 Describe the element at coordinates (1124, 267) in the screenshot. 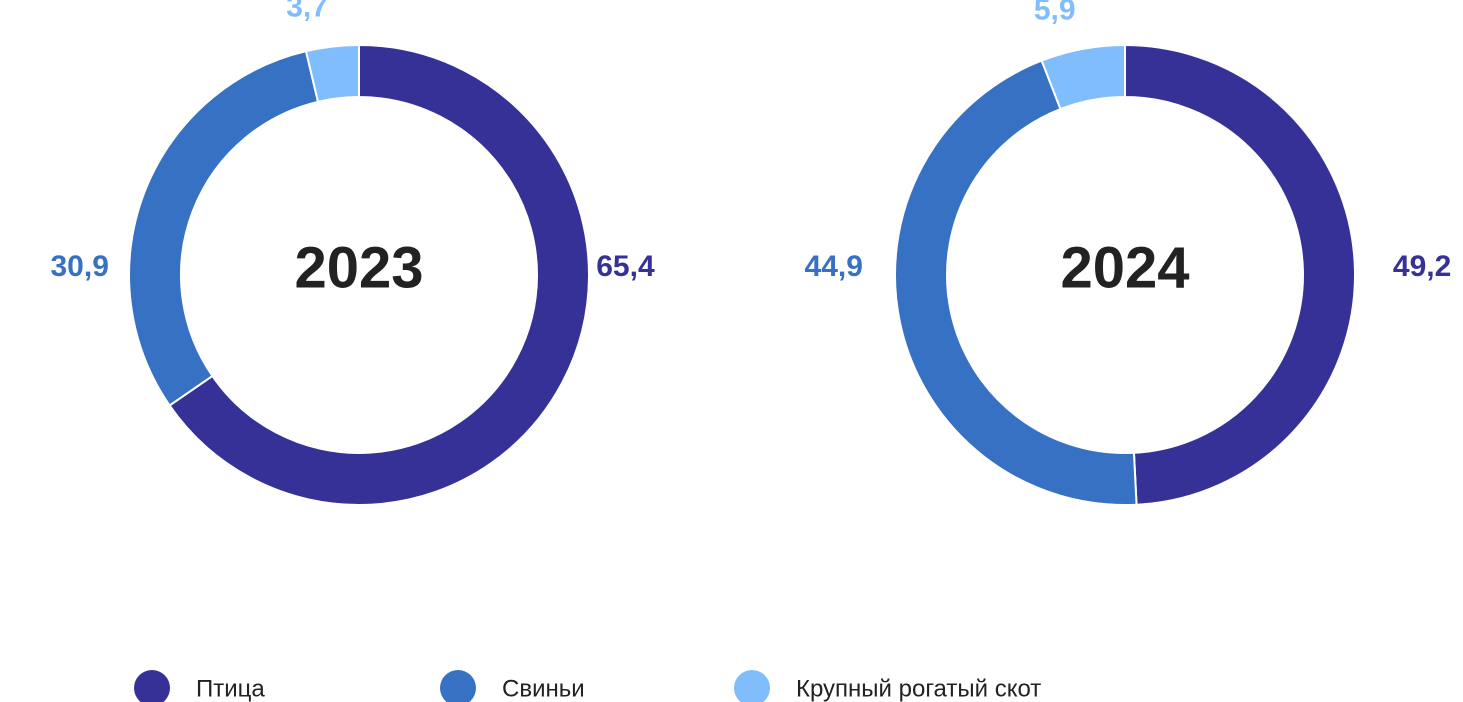

I see `chart-title: 2024` at that location.